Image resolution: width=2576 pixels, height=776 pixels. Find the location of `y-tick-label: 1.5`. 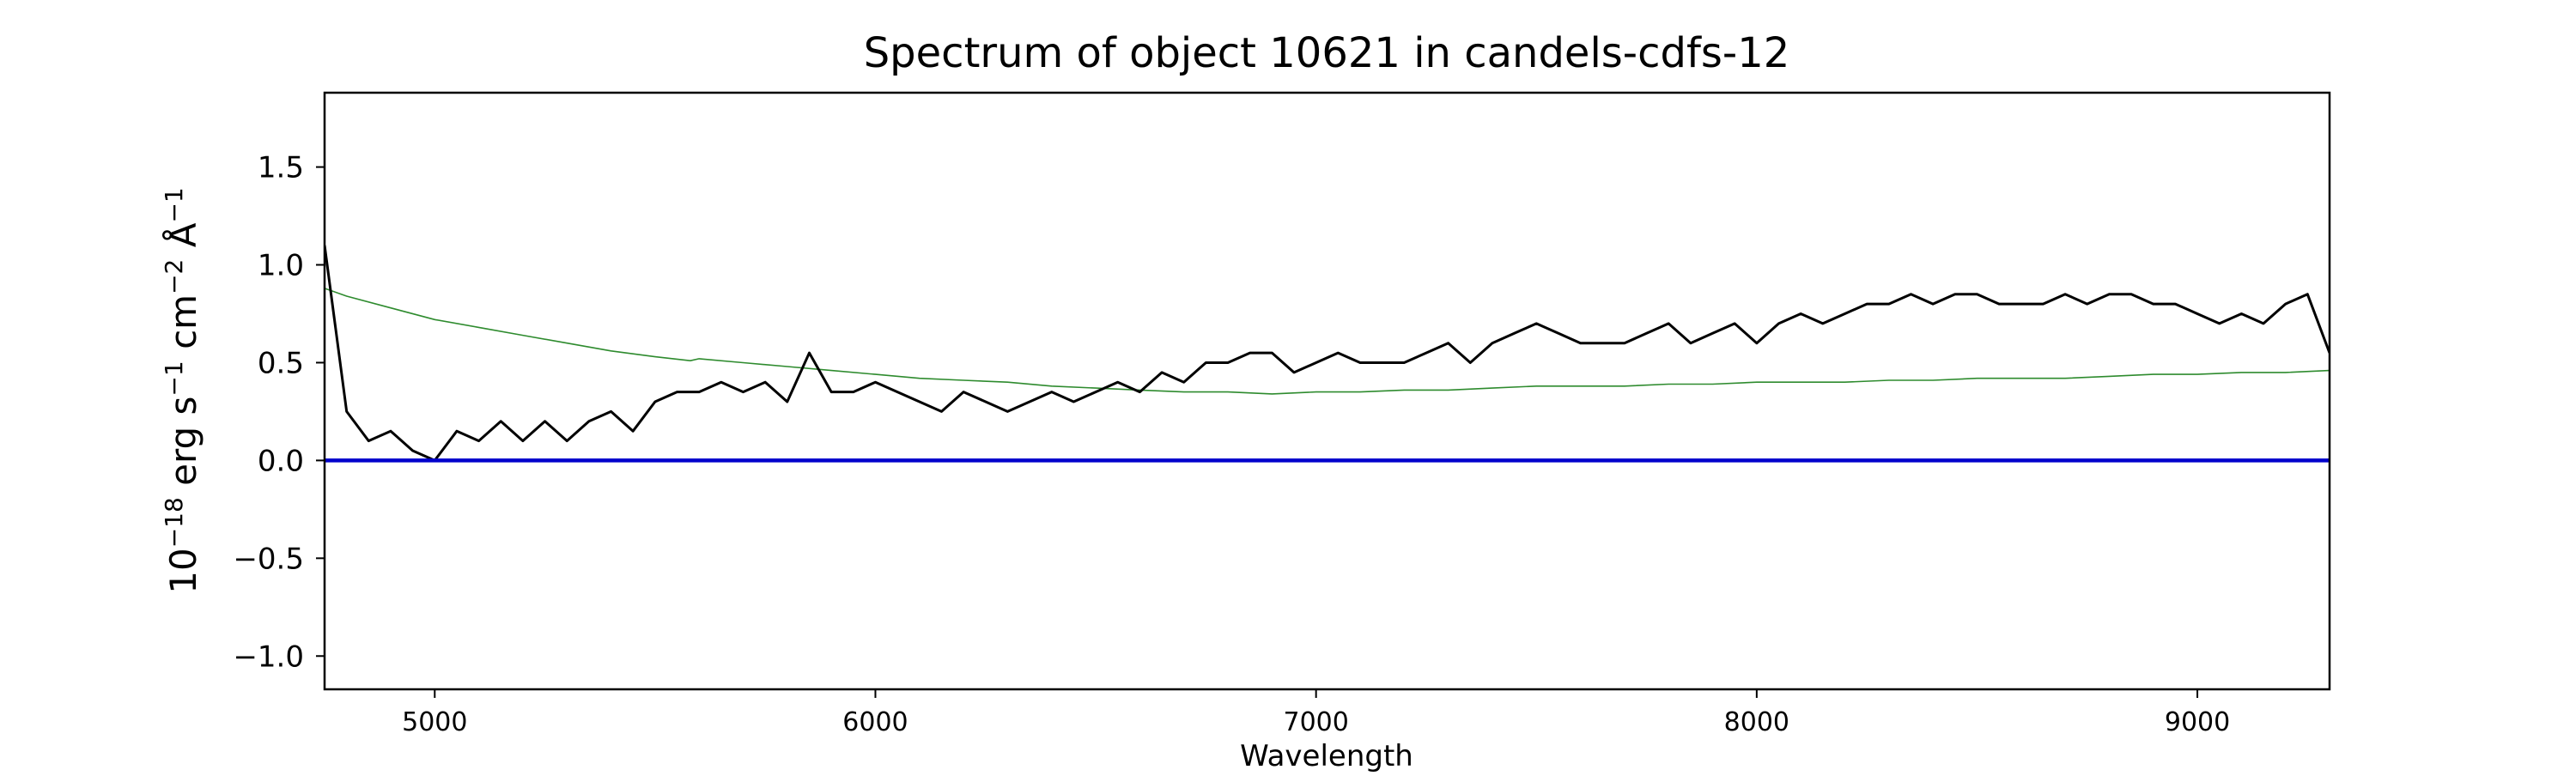

y-tick-label: 1.5 is located at coordinates (281, 168).